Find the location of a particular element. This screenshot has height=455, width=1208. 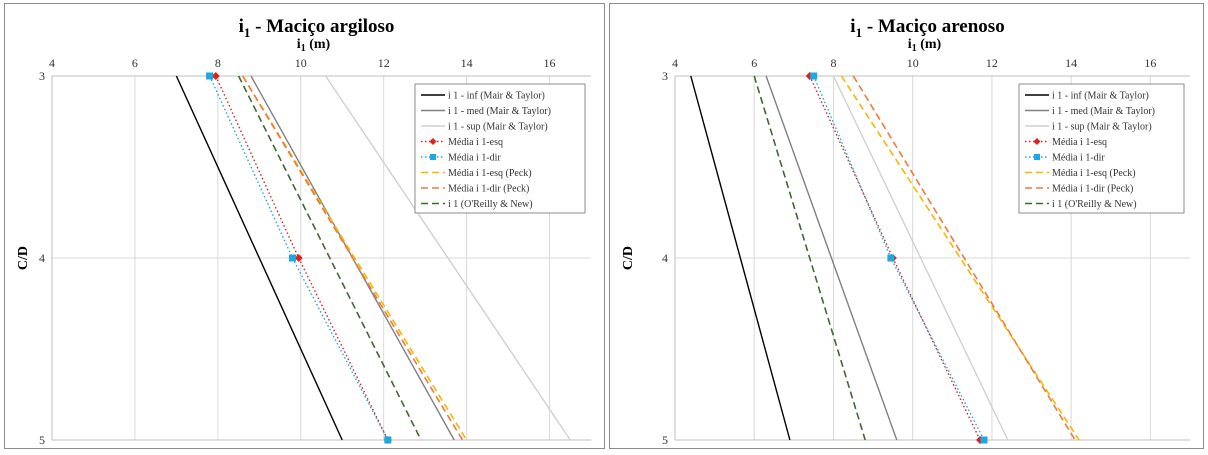

chart-title: i1 - Maciço arenoso is located at coordinates (927, 28).